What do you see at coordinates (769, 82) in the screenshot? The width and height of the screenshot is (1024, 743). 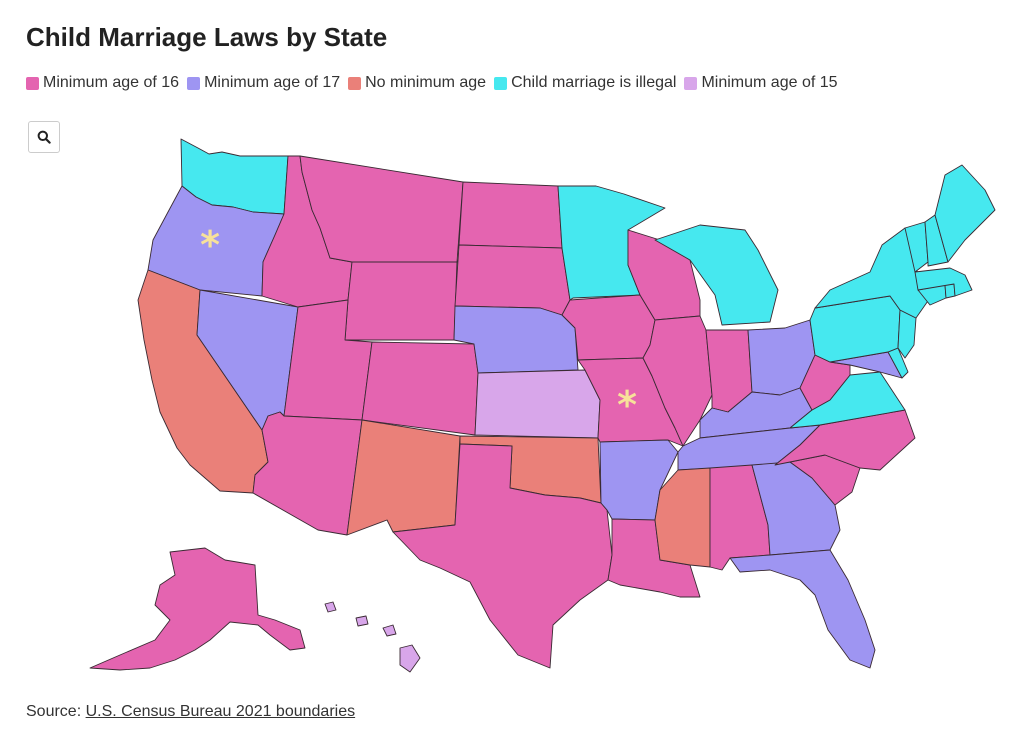 I see `legend-label-min-15: Minimum age of 15` at bounding box center [769, 82].